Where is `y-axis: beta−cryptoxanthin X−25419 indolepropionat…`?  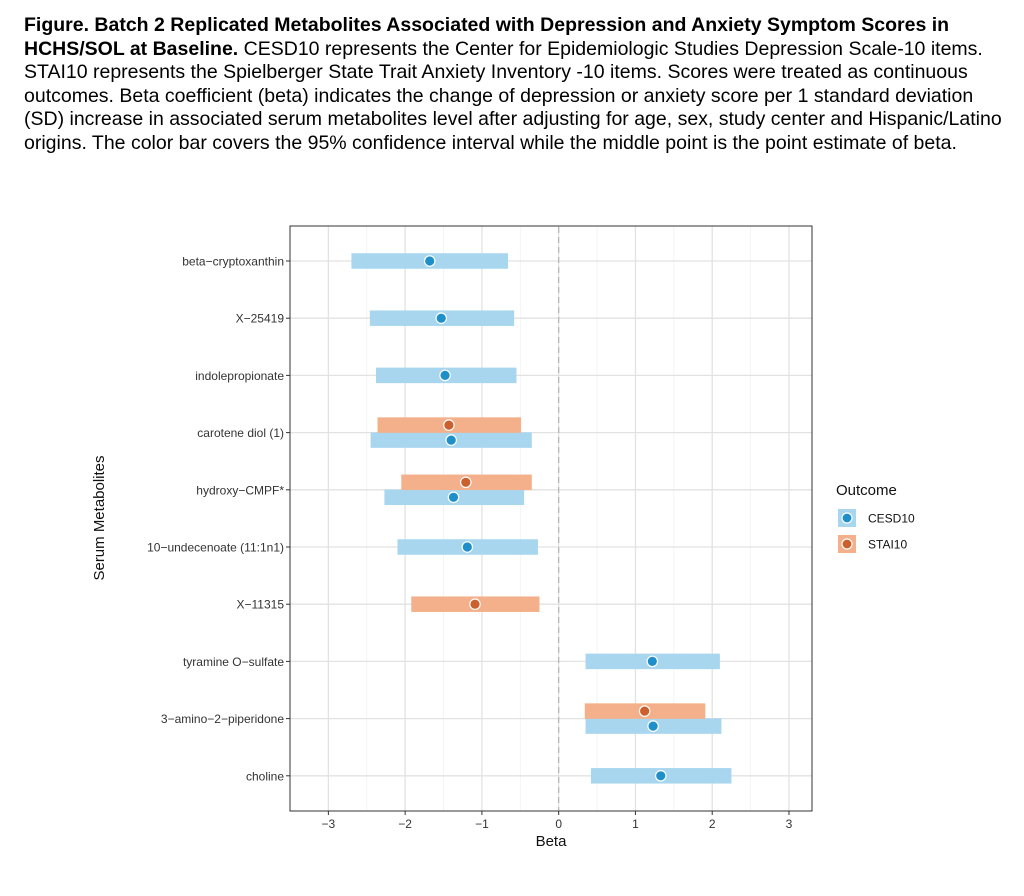
y-axis: beta−cryptoxanthin X−25419 indolepropionat… is located at coordinates (218, 519).